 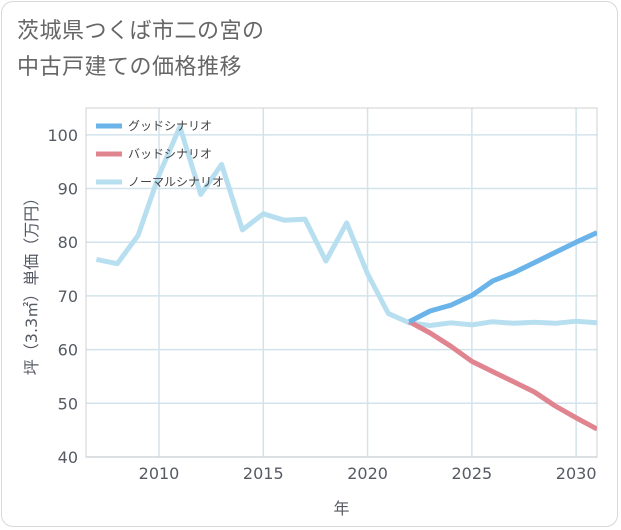 I want to click on y-tick-label: 100, so click(x=62, y=135).